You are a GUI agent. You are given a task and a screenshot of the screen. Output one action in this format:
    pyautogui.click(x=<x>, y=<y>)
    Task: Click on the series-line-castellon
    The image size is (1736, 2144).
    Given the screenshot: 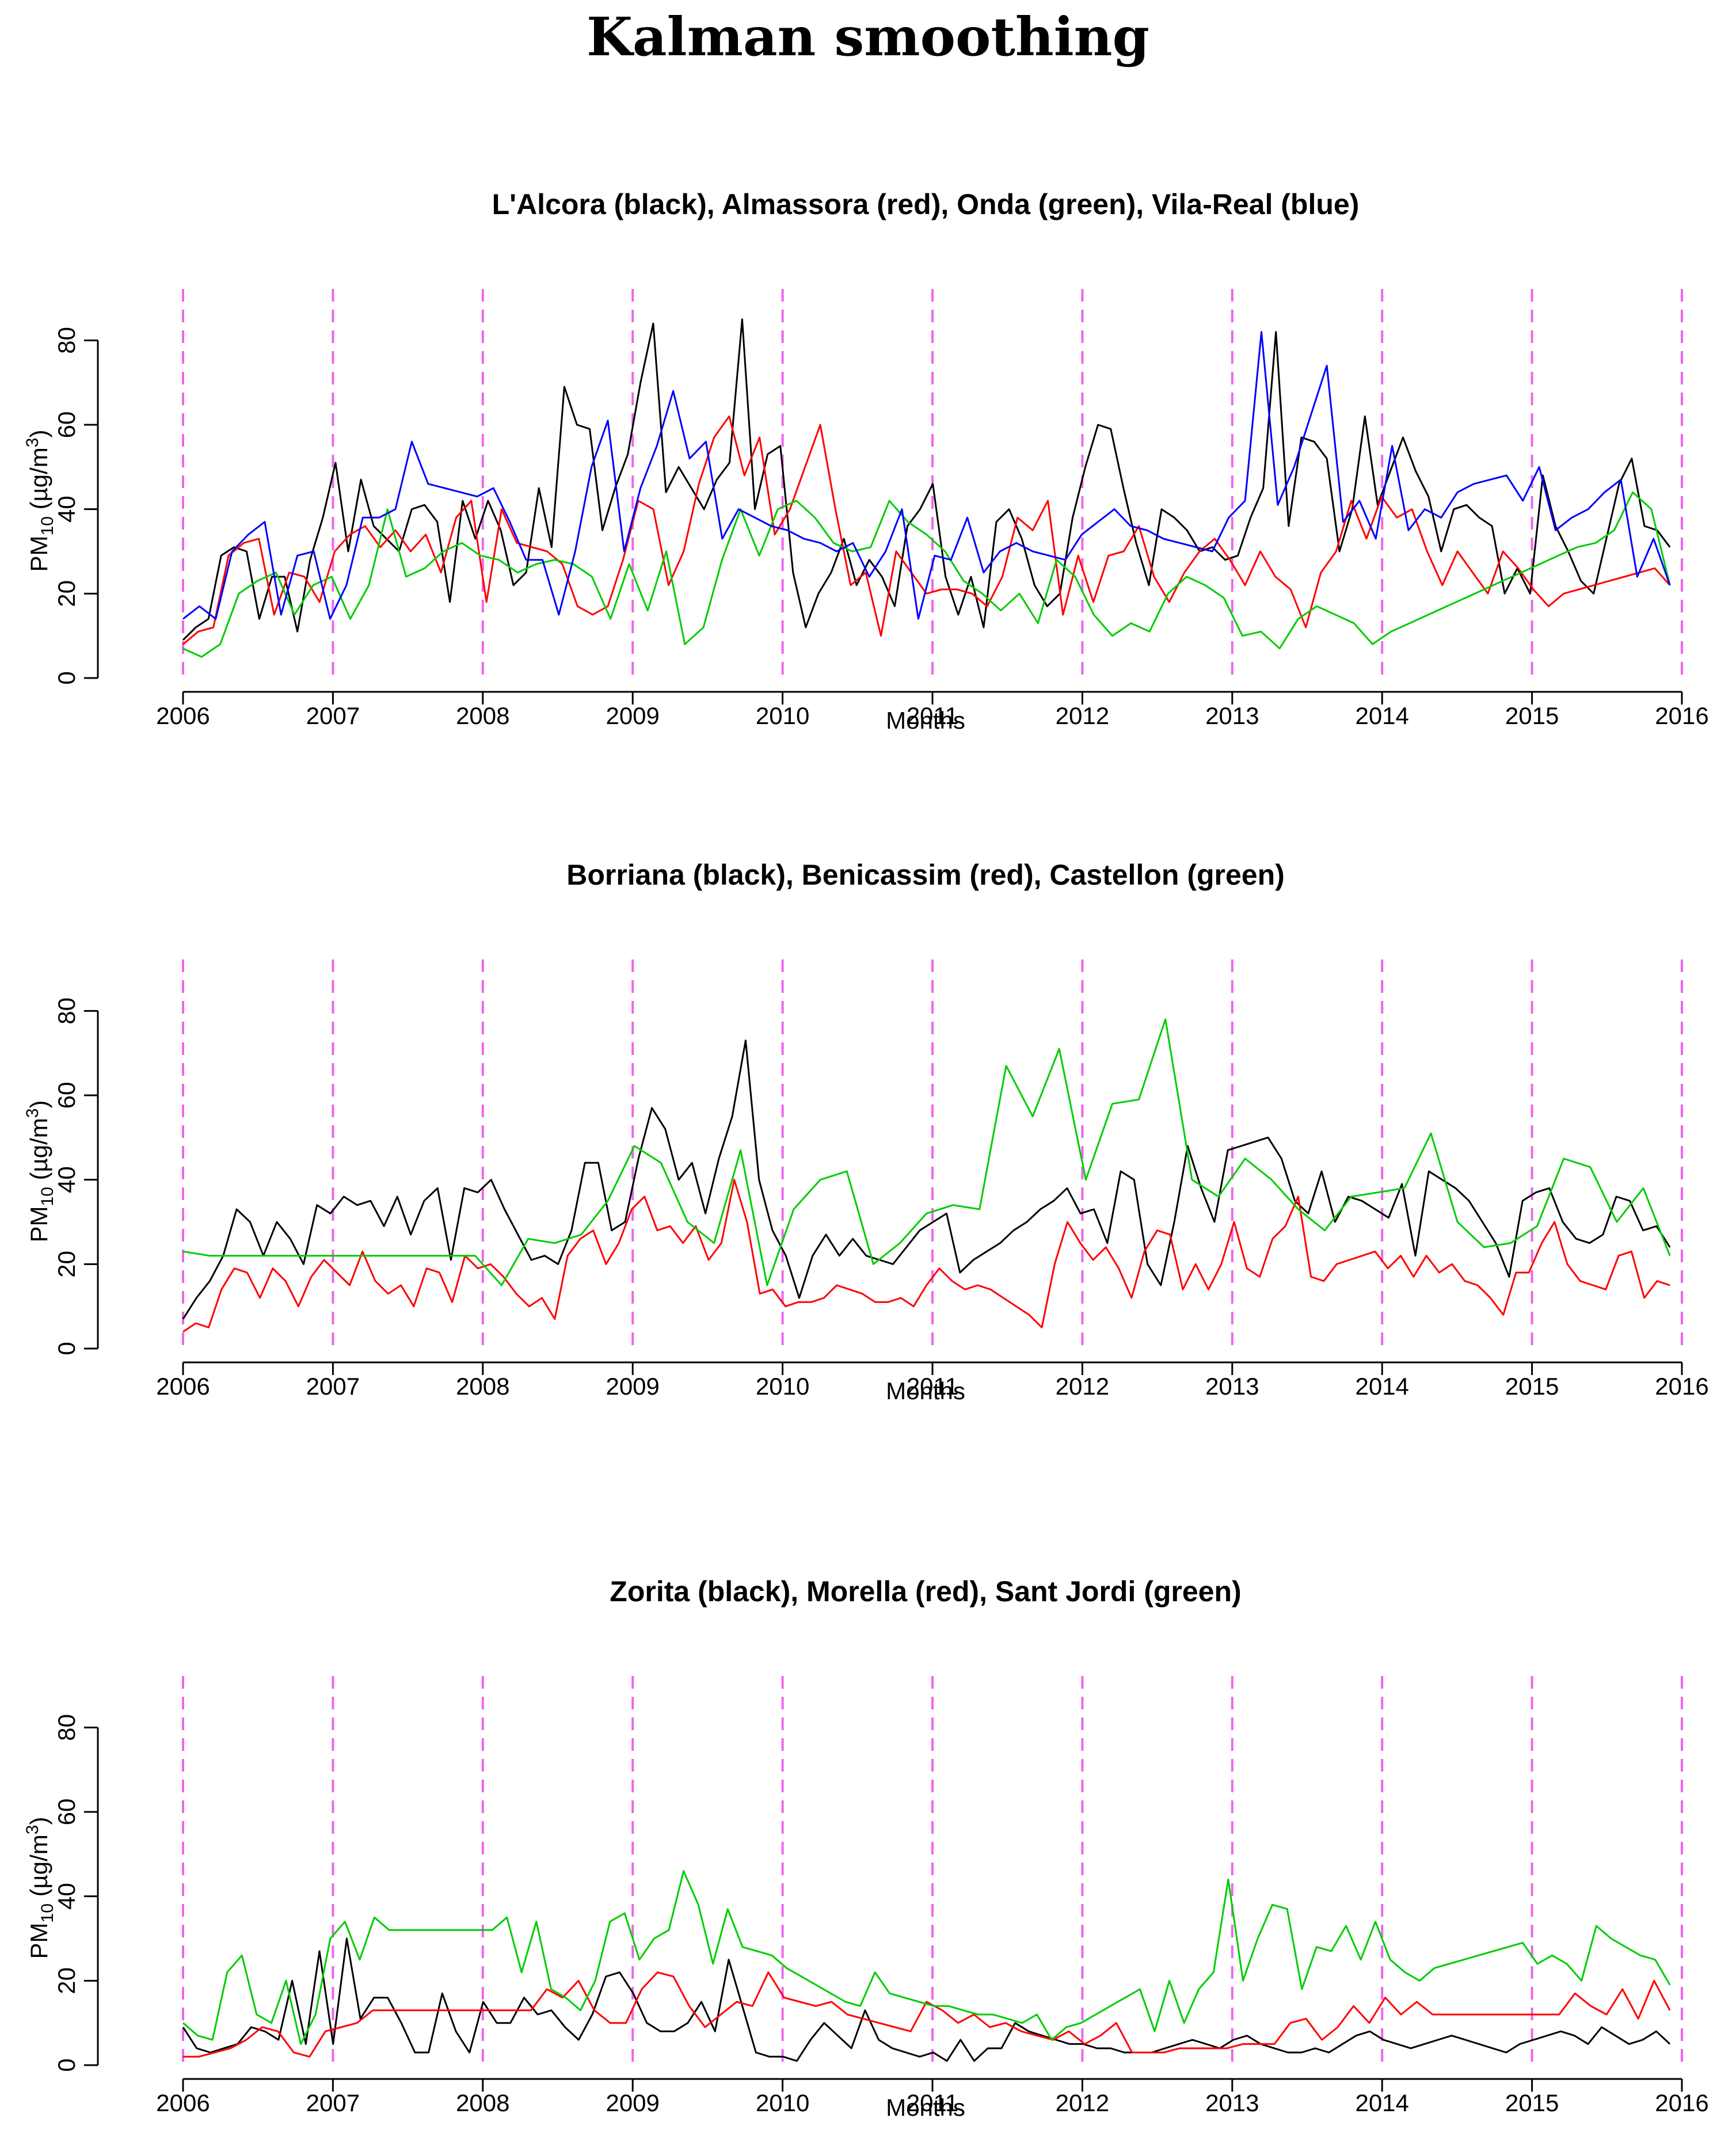 What is the action you would take?
    pyautogui.click(x=926, y=1152)
    